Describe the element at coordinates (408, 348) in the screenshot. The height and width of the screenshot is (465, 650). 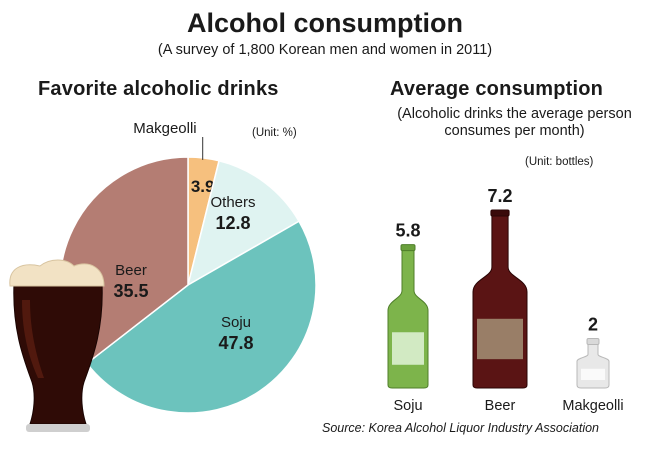
I see `bar-sticker-soju` at that location.